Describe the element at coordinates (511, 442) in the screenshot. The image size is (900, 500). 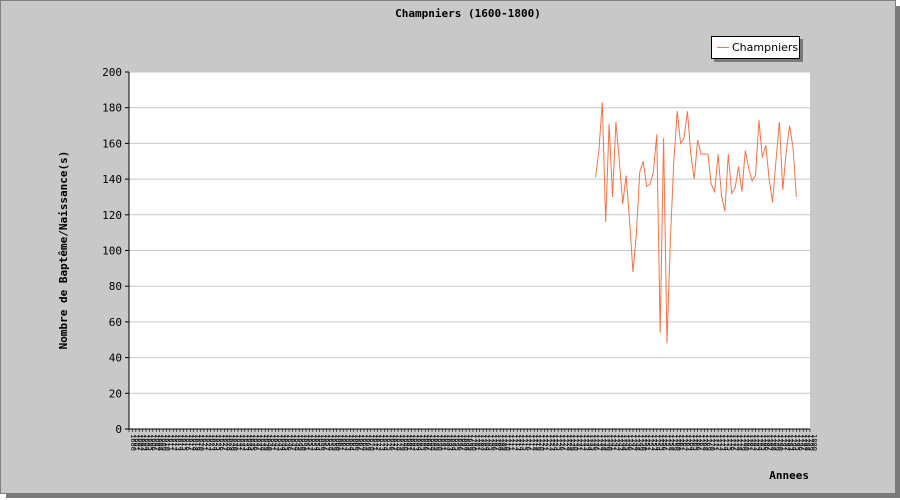
I see `x-tick-label: 1711` at that location.